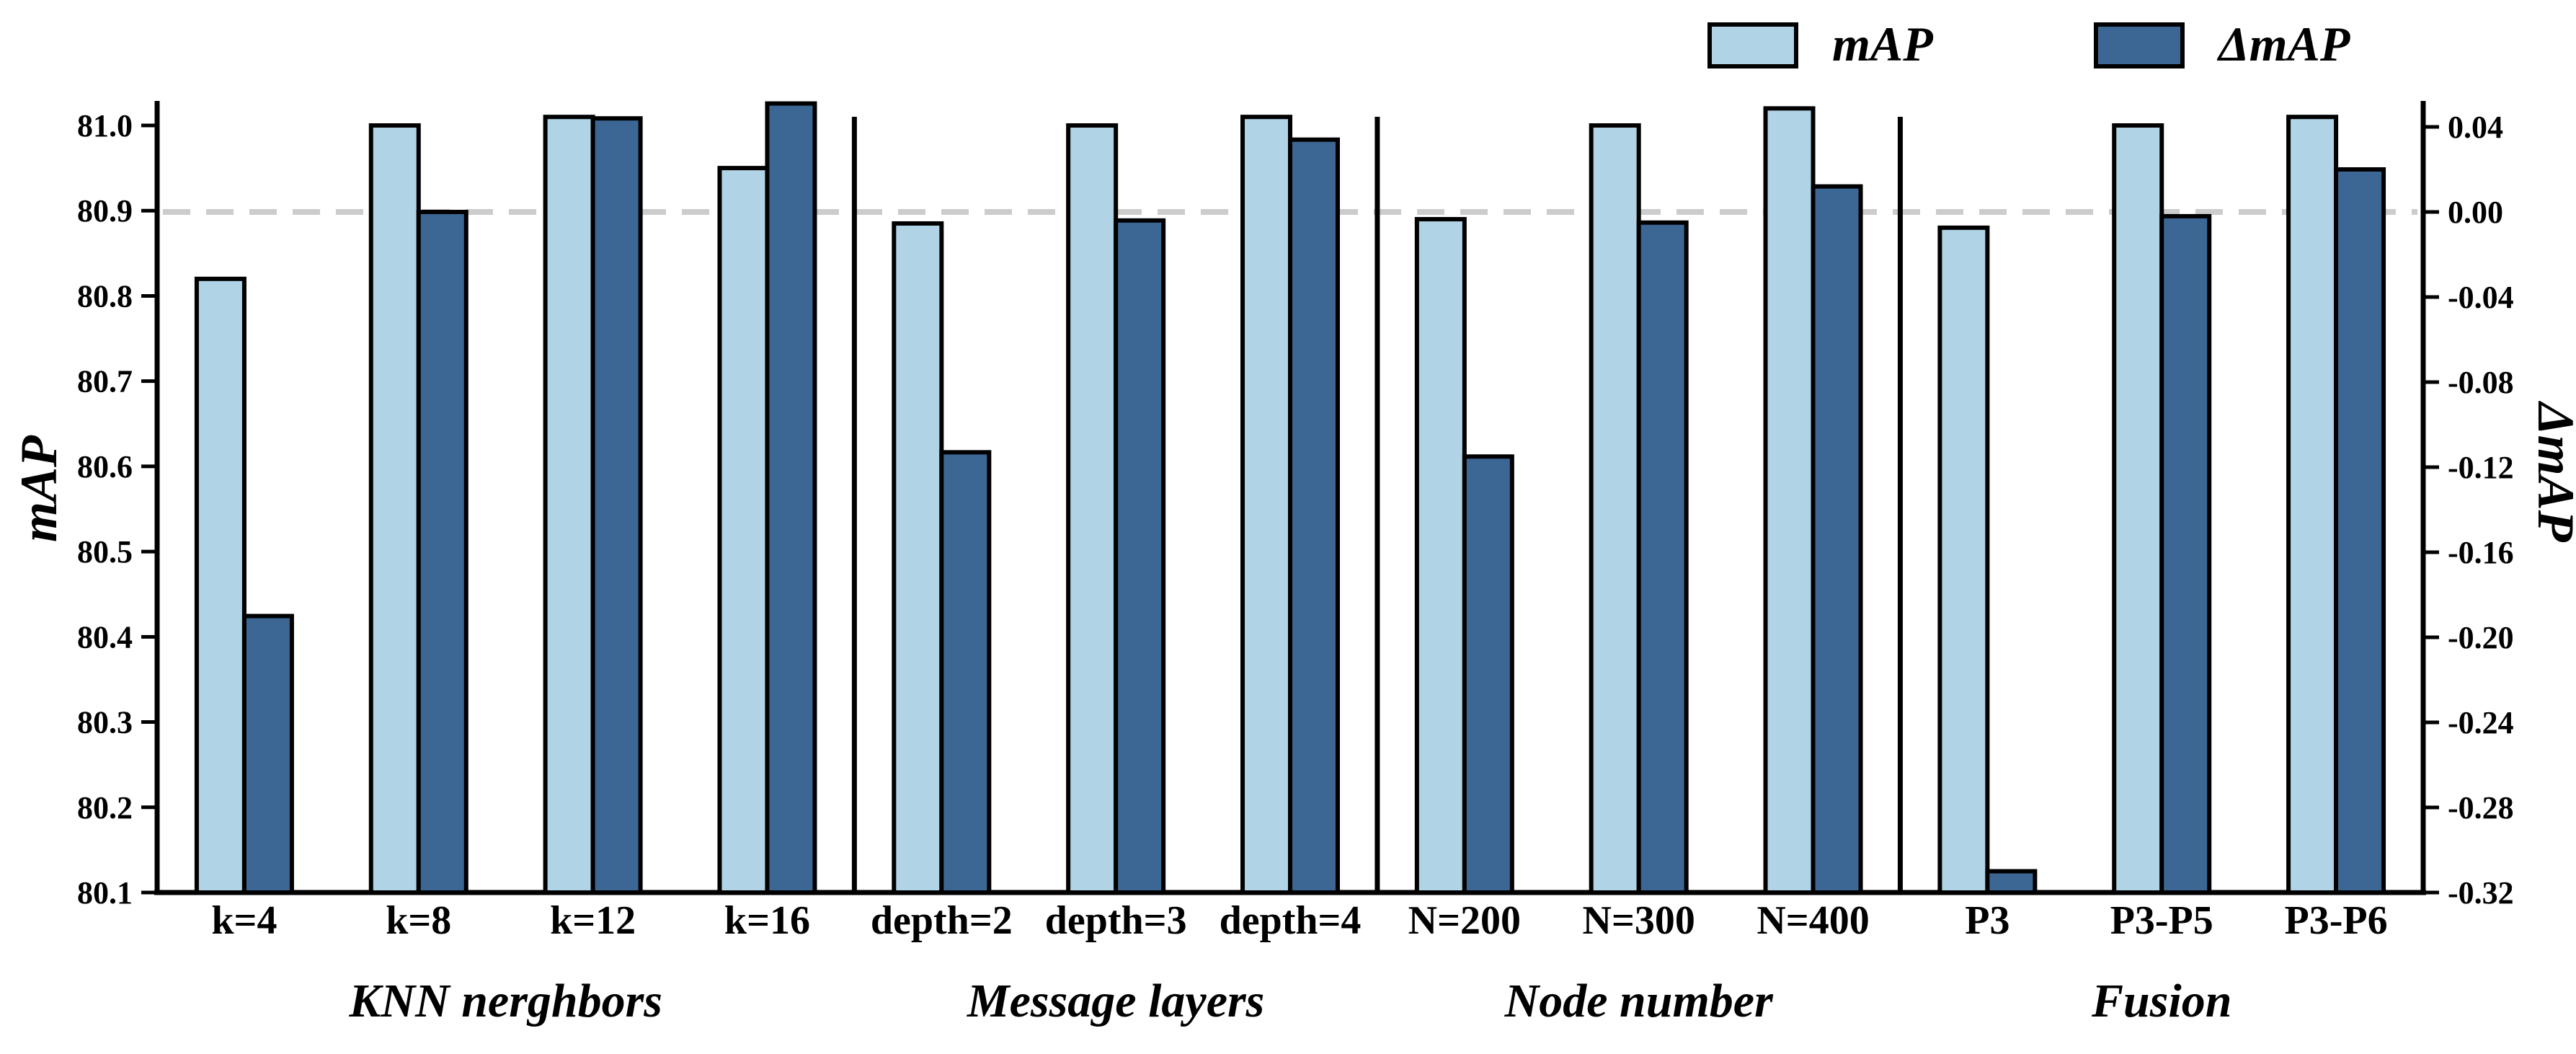 The height and width of the screenshot is (1054, 2576). I want to click on left-tick-label: 81.0, so click(105, 125).